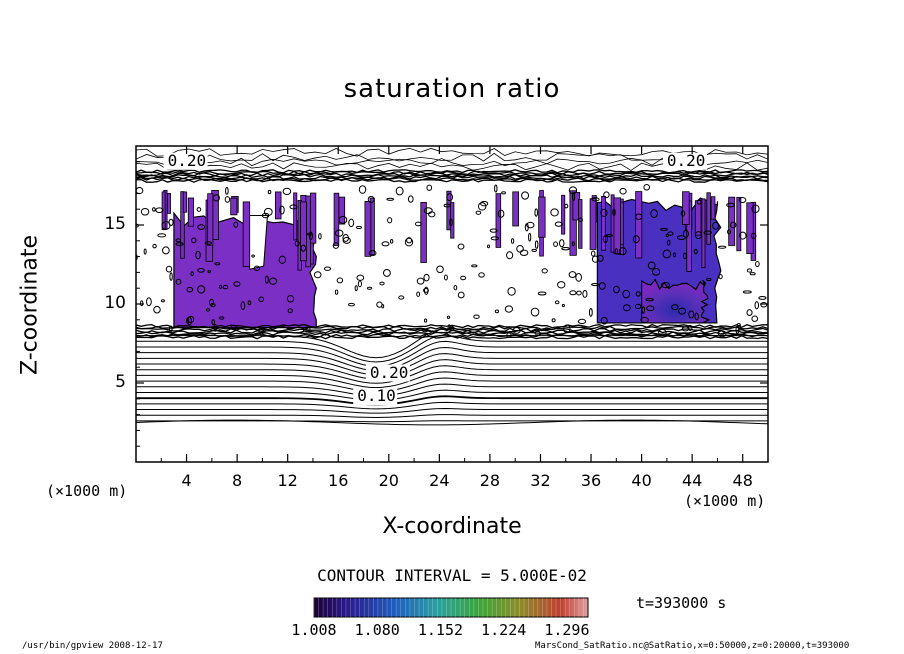 The width and height of the screenshot is (904, 654). What do you see at coordinates (490, 480) in the screenshot?
I see `x-tick-label: 28` at bounding box center [490, 480].